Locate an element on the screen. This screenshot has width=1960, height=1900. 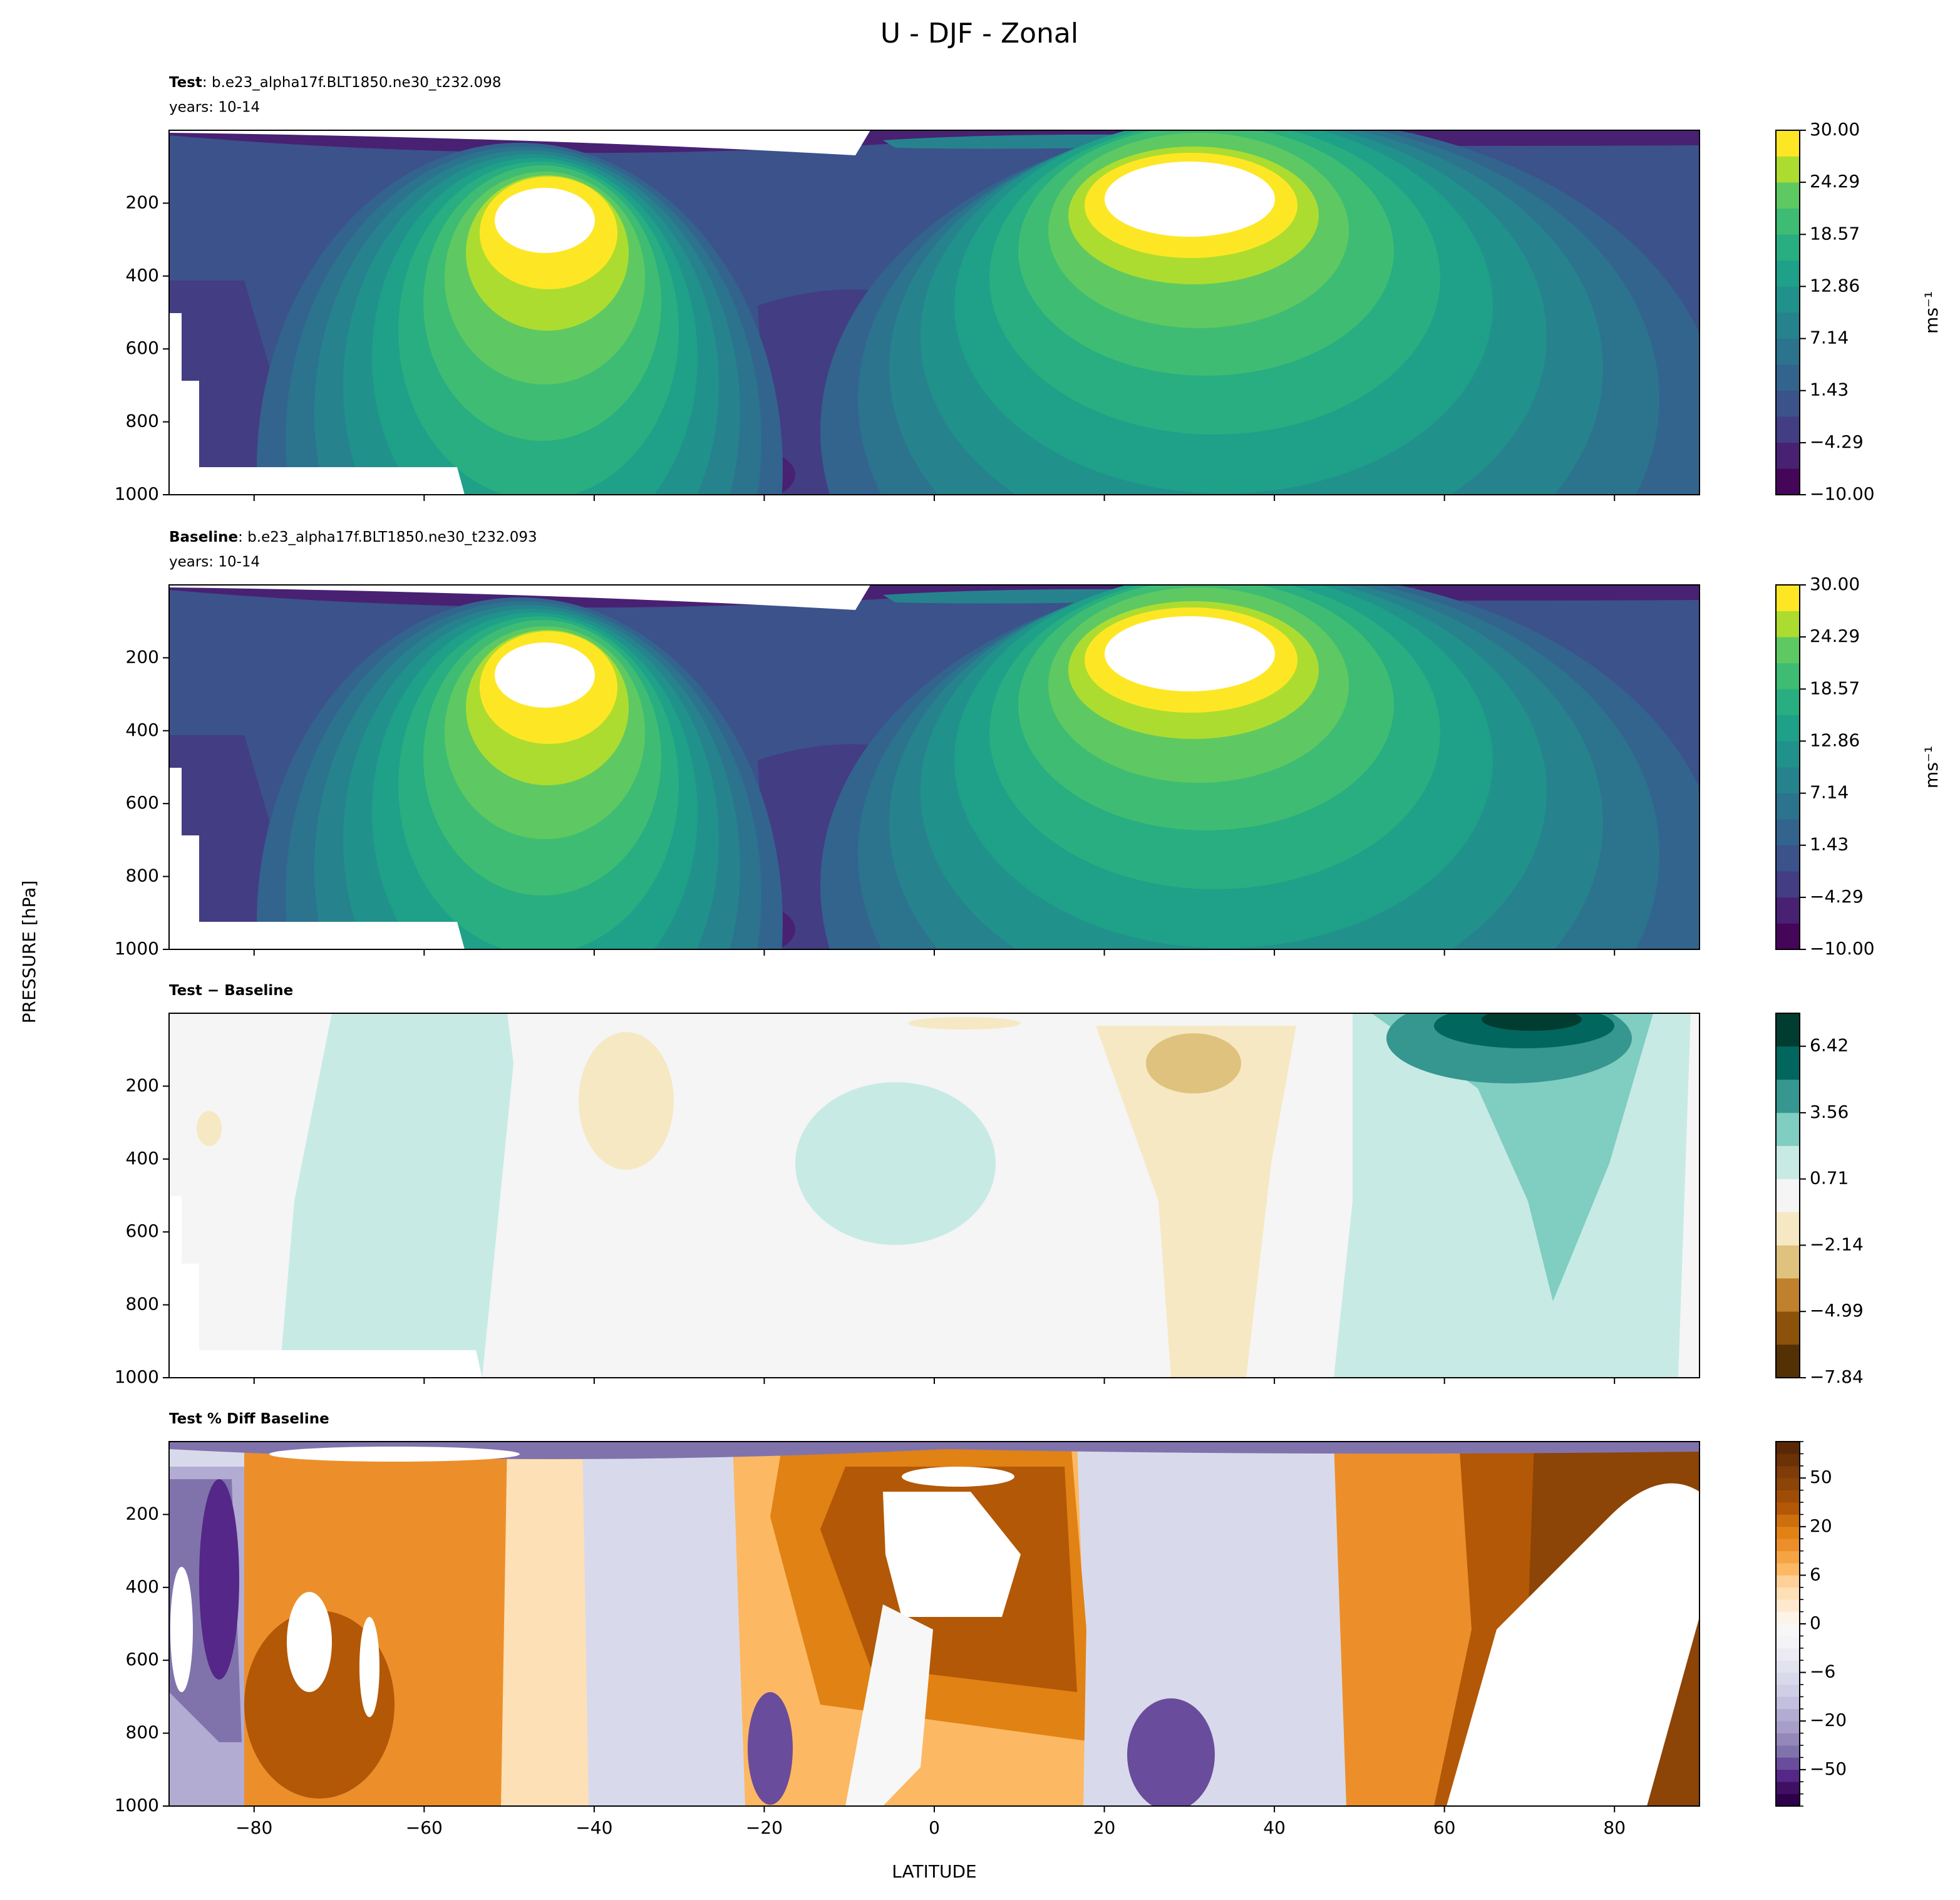
colorbar-tick-label: 20 is located at coordinates (1821, 1525).